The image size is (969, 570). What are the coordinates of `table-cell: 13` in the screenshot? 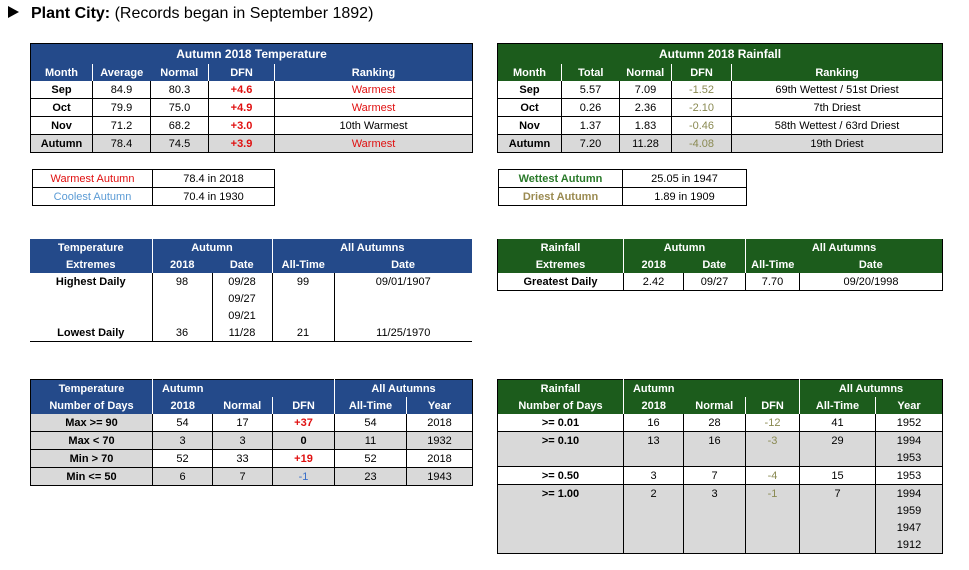 It's located at (653, 440).